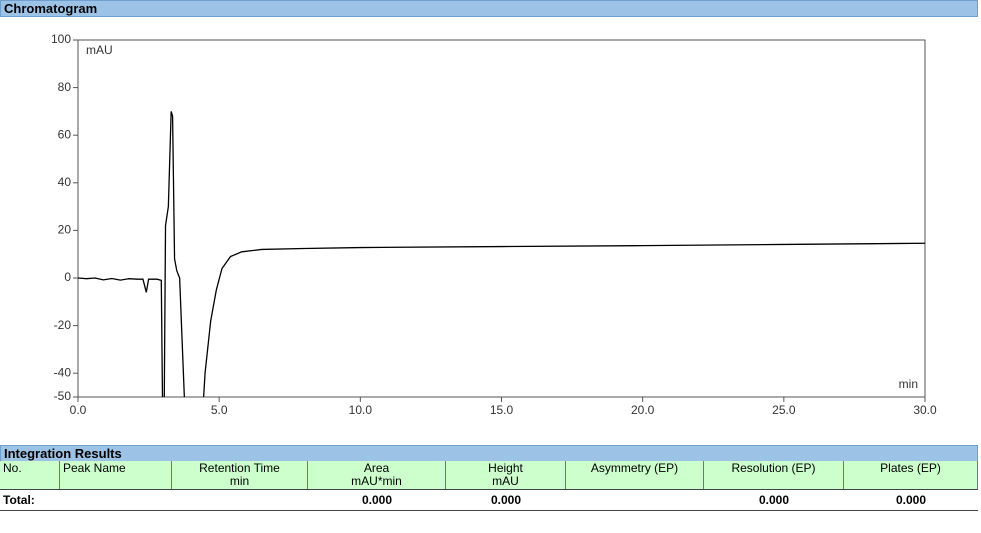  Describe the element at coordinates (376, 481) in the screenshot. I see `column-unit: mAU*min` at that location.